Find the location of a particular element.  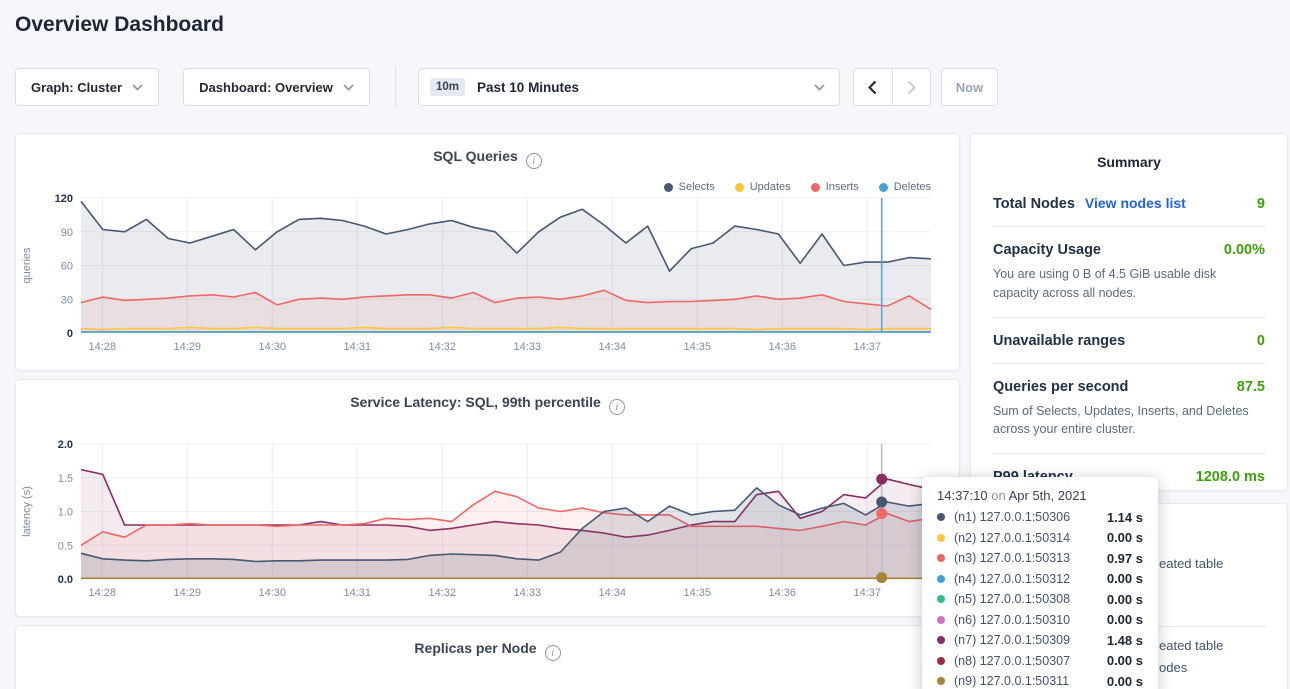

chevron-left-icon is located at coordinates (872, 87).